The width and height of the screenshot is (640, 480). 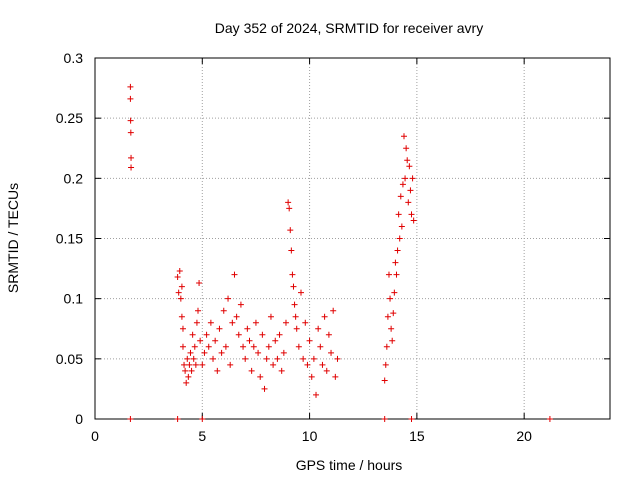 I want to click on x-tick-label: 20, so click(x=524, y=436).